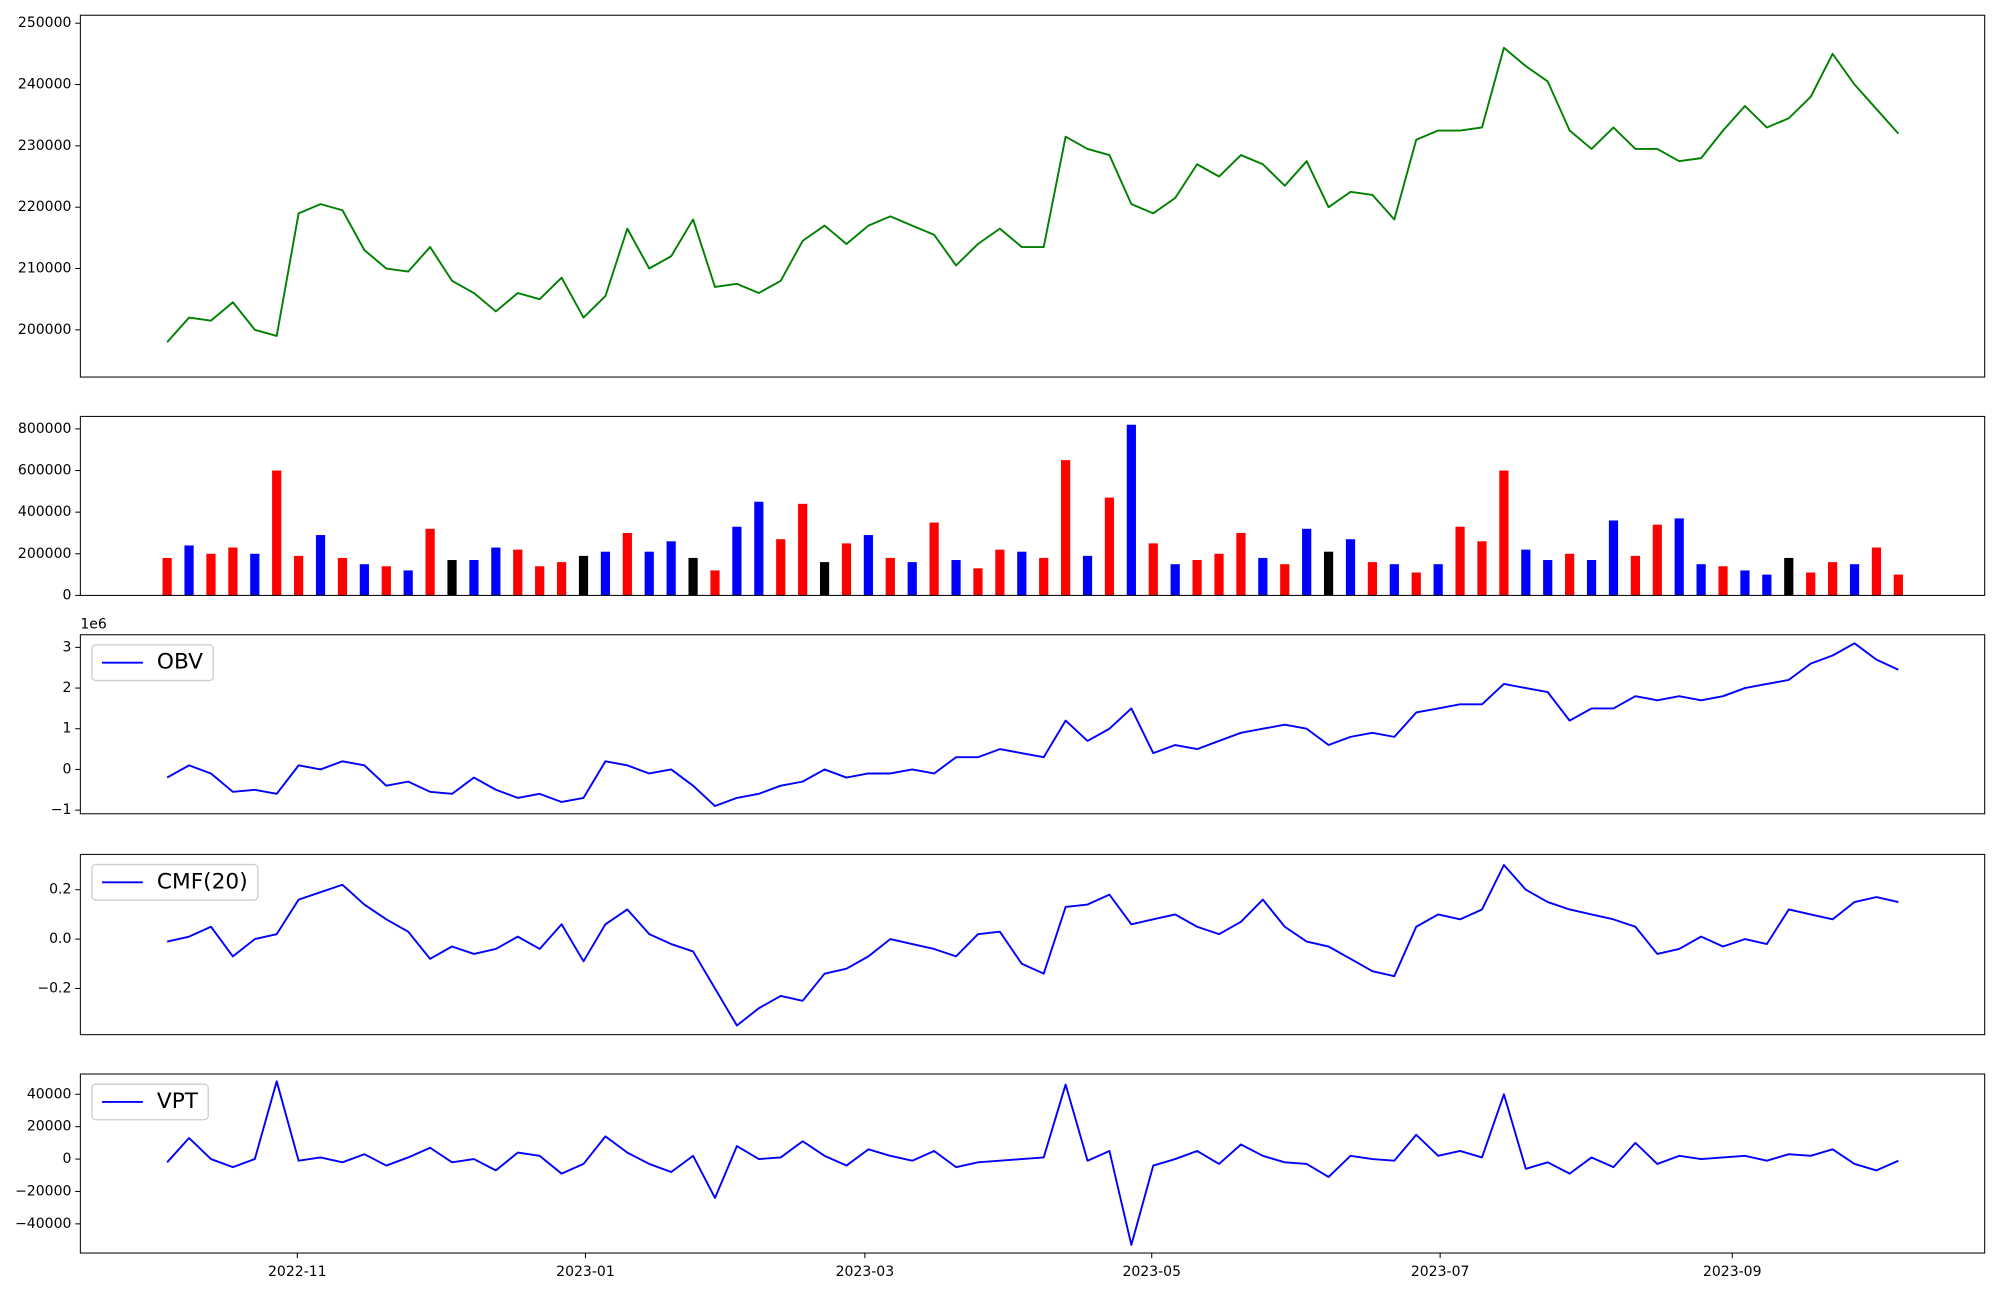 The height and width of the screenshot is (1300, 2000). I want to click on y-tick-label: 20000, so click(49, 1127).